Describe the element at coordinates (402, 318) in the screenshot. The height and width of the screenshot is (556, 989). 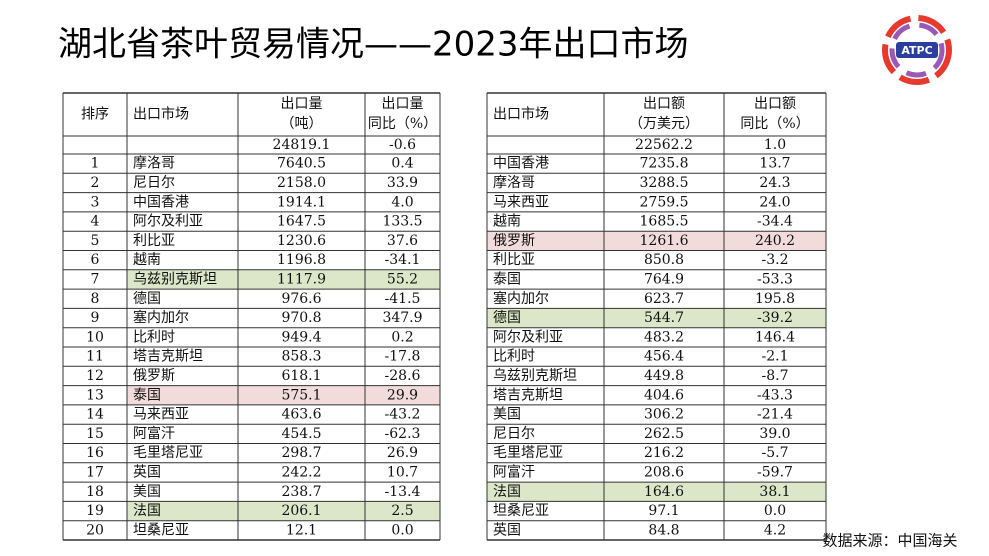
I see `number-cell: 347.9` at that location.